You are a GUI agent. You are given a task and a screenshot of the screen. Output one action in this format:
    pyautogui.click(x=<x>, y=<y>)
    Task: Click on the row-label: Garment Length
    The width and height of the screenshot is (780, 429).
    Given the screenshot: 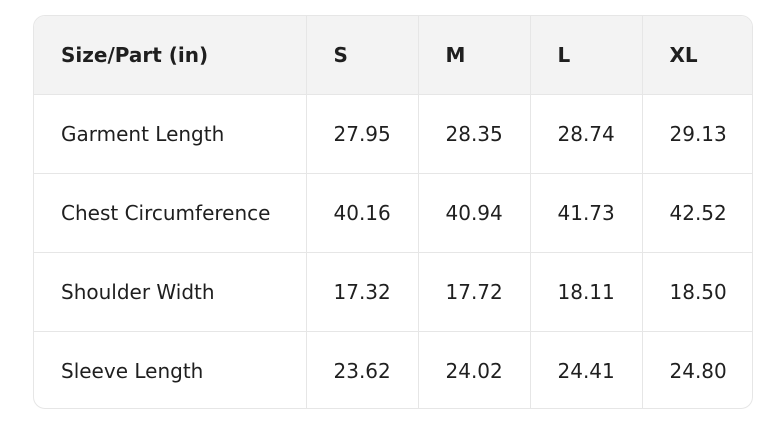 What is the action you would take?
    pyautogui.click(x=170, y=134)
    